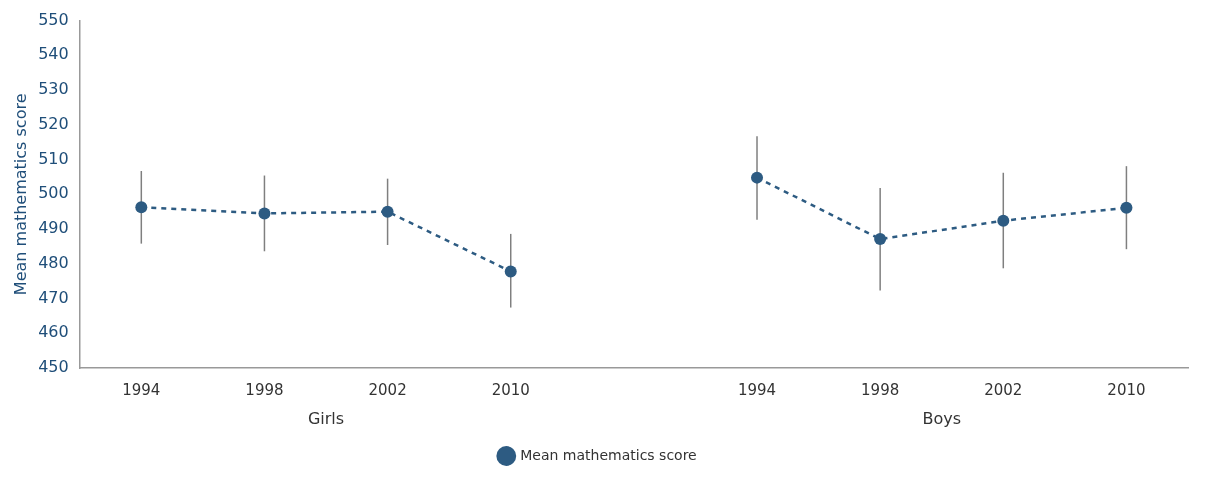  Describe the element at coordinates (608, 454) in the screenshot. I see `legend-label: Mean mathematics score` at that location.